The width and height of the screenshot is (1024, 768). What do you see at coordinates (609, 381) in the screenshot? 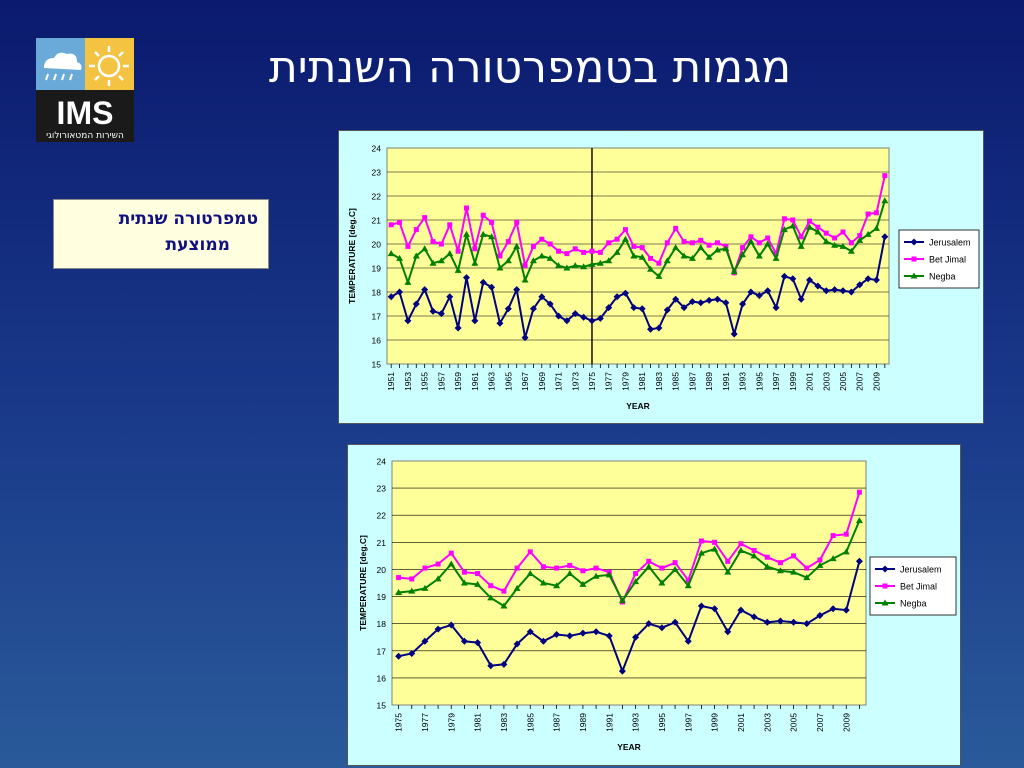
I see `x-tick-label: 1977` at bounding box center [609, 381].